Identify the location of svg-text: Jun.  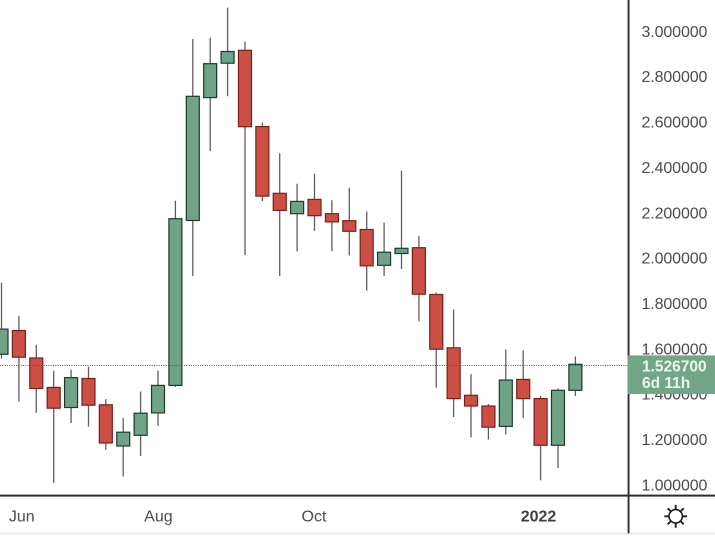
(22, 516).